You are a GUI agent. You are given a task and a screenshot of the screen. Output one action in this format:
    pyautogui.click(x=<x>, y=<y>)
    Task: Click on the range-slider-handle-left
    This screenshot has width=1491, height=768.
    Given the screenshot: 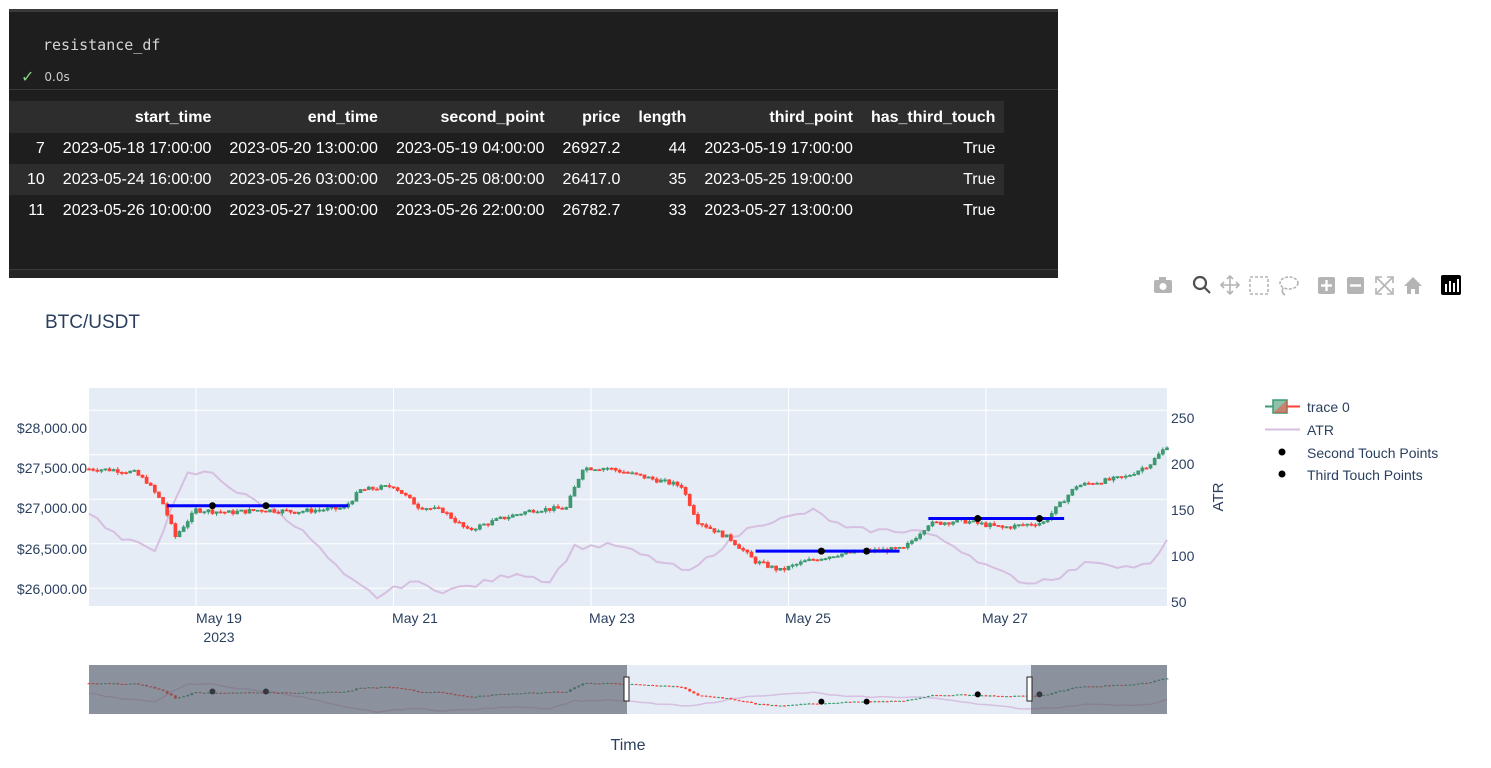 What is the action you would take?
    pyautogui.click(x=626, y=689)
    